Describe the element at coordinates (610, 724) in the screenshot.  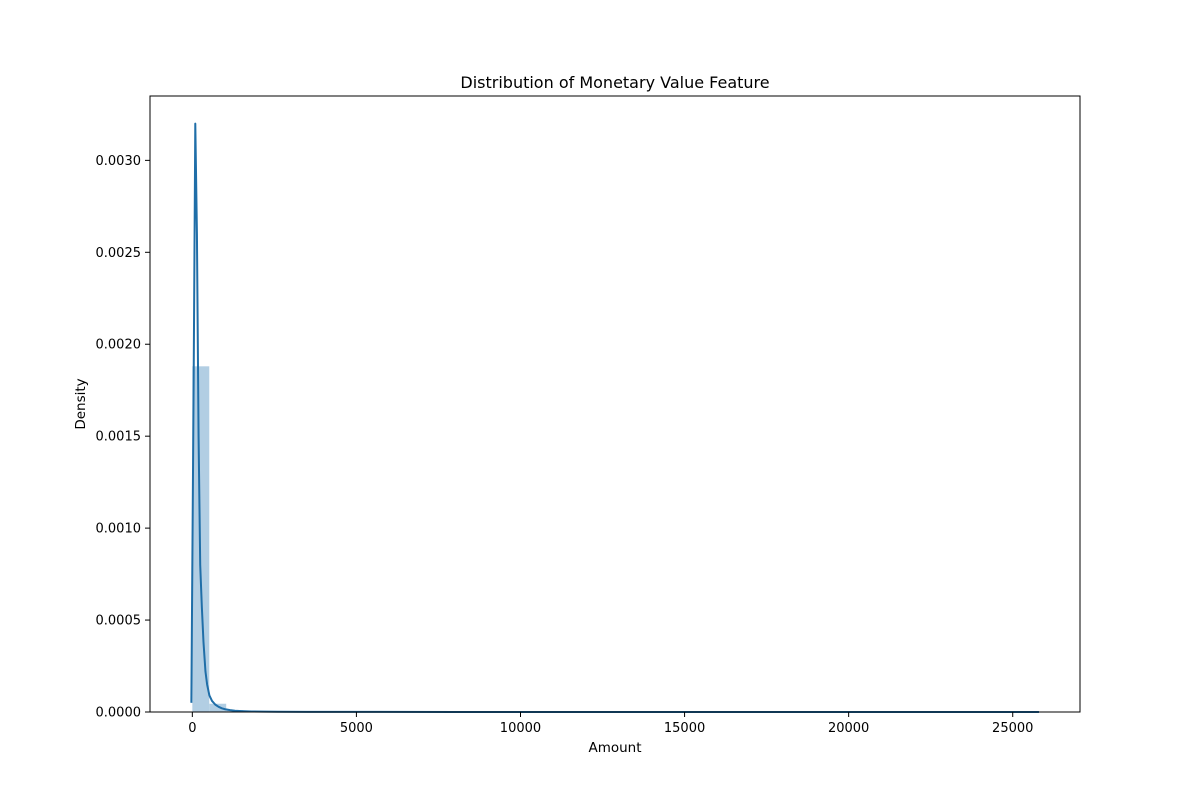
I see `x-axis: 0 5000 10000 15000 20000 25000` at that location.